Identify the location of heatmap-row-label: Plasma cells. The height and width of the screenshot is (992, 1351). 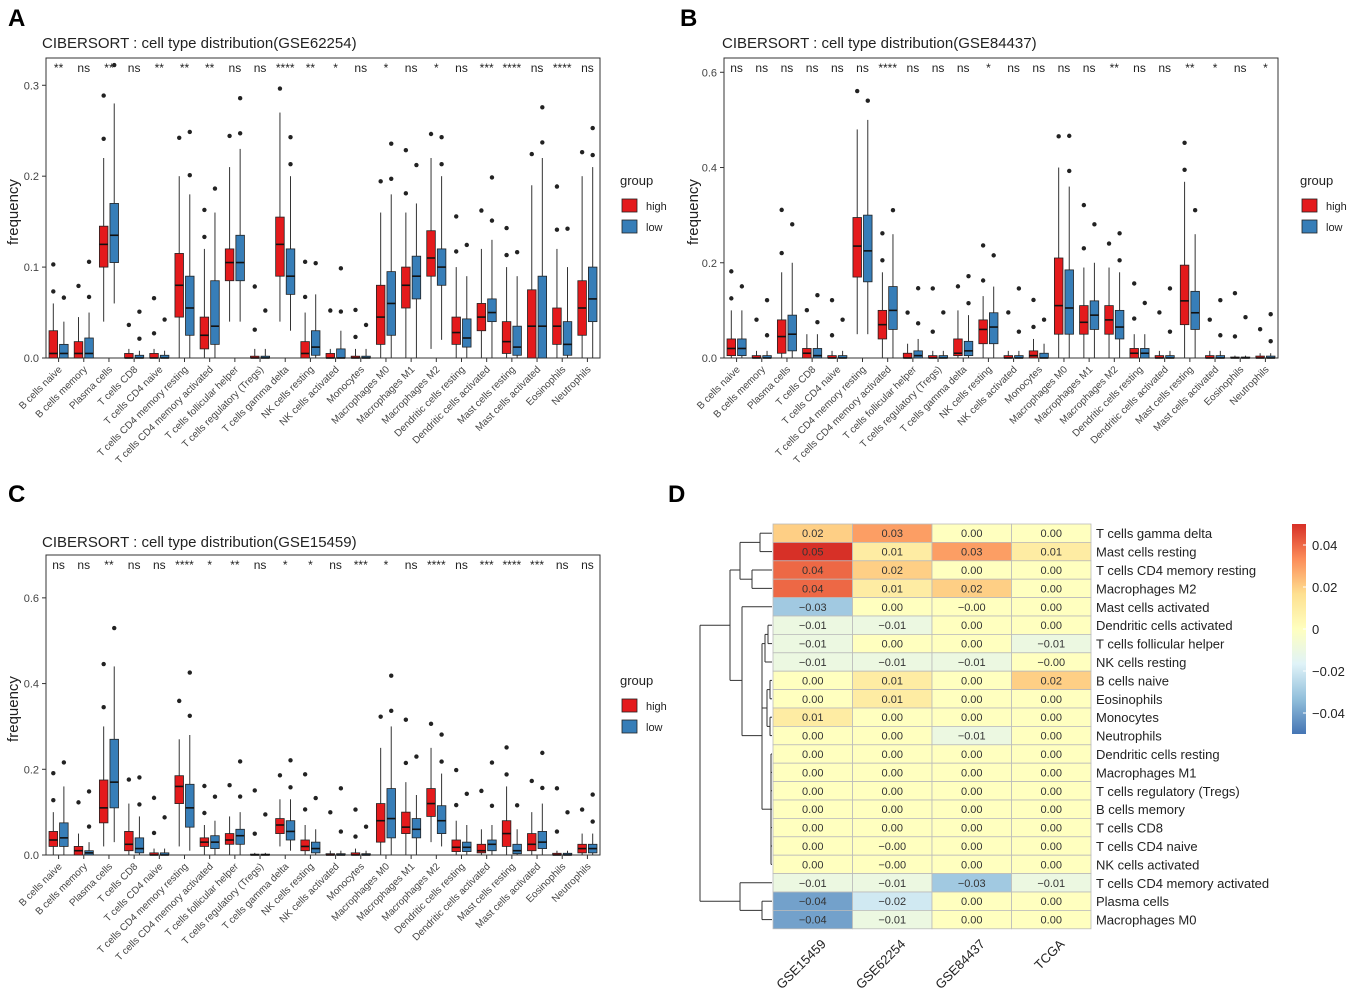
(1132, 901).